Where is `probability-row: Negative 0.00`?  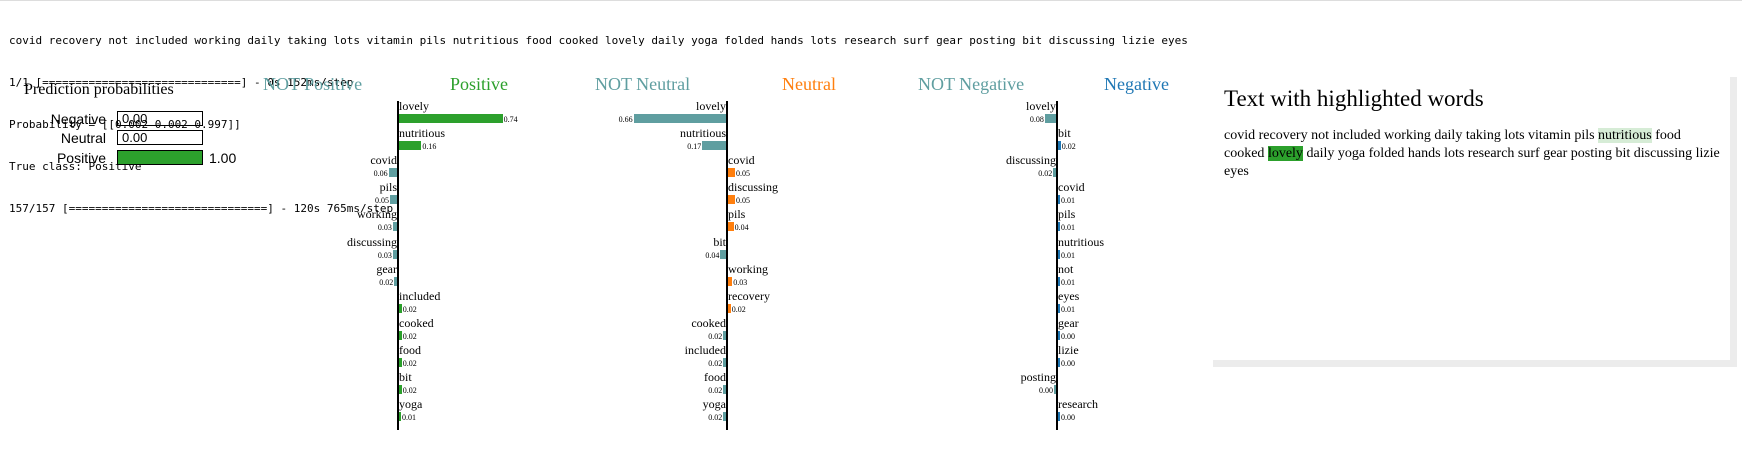 probability-row: Negative 0.00 is located at coordinates (130, 119).